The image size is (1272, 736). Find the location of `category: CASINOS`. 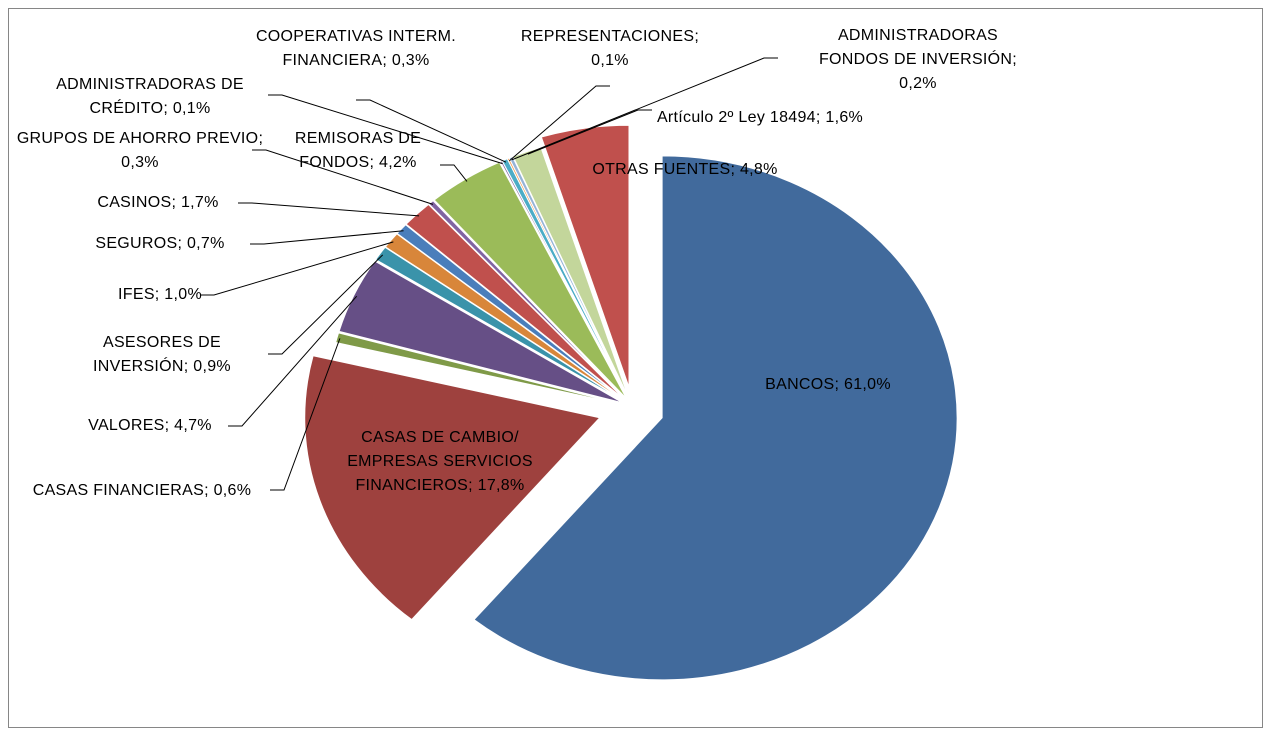

category: CASINOS is located at coordinates (134, 202).